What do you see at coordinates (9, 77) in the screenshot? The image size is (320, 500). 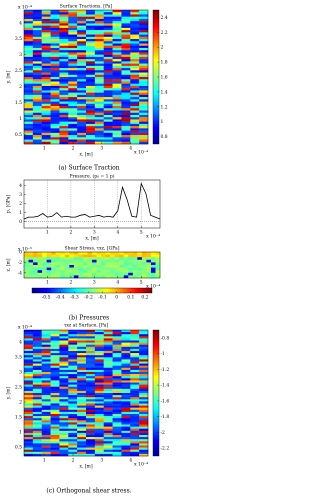 I see `y-axis-label: y, [m]` at bounding box center [9, 77].